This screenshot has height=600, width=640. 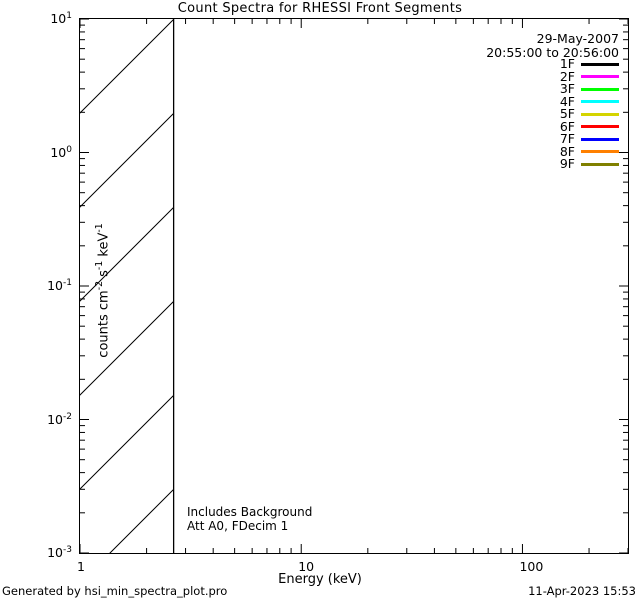 What do you see at coordinates (554, 163) in the screenshot?
I see `legend-item-9f: 9F` at bounding box center [554, 163].